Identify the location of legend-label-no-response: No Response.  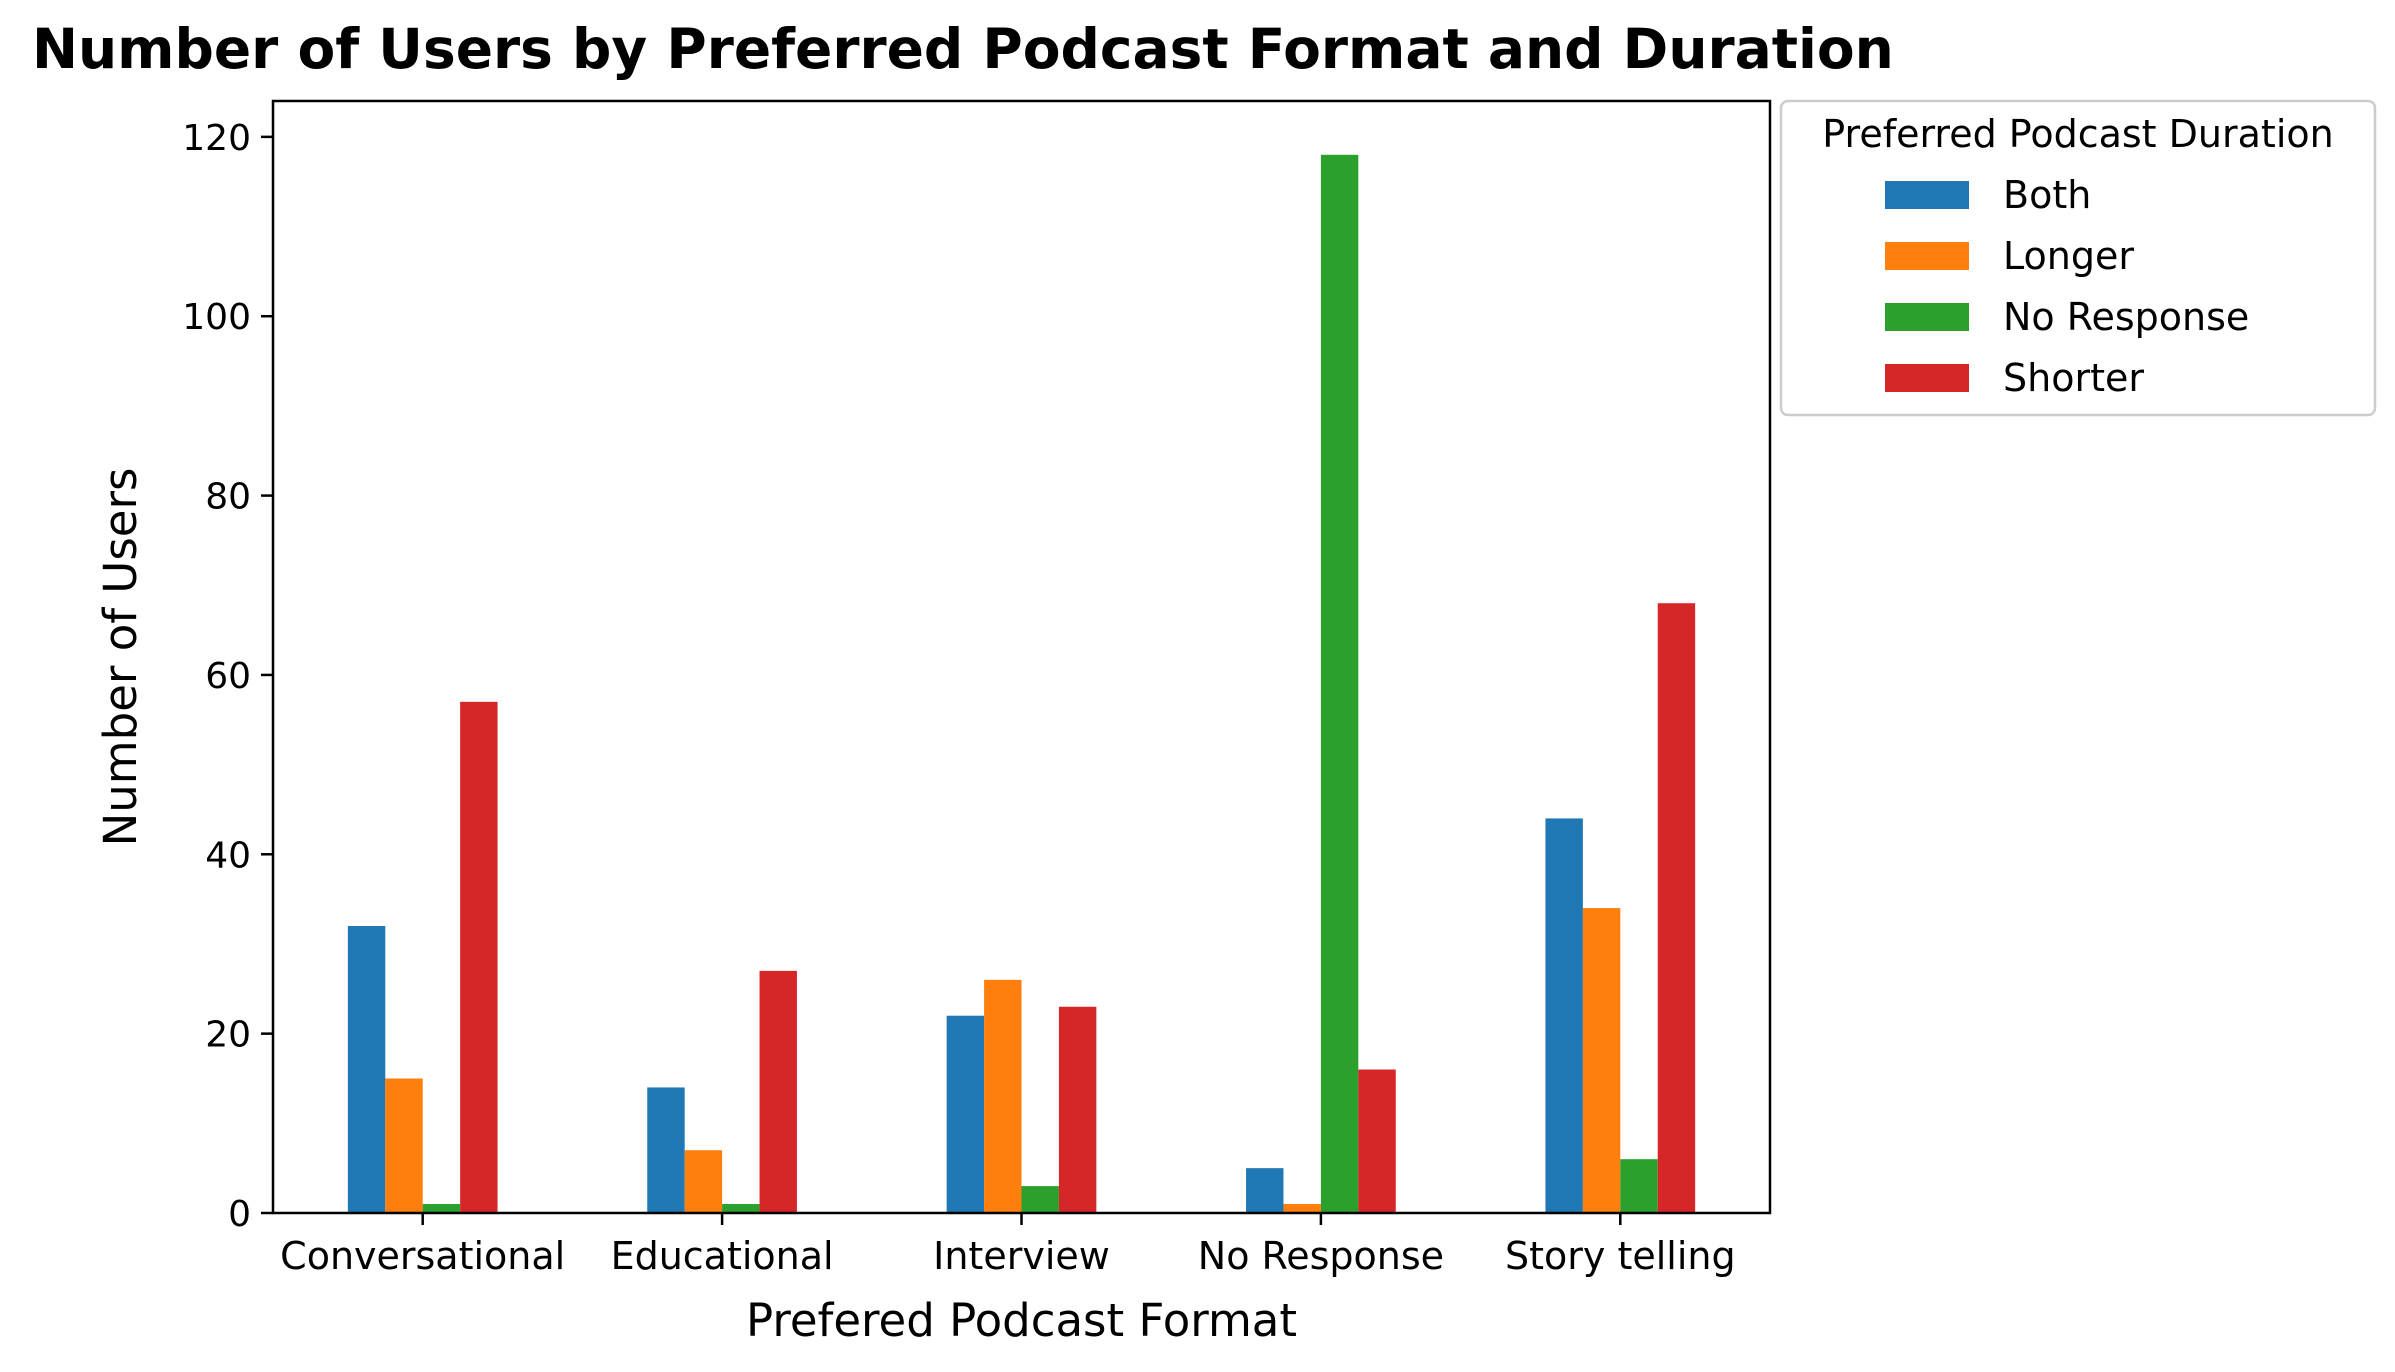
(2126, 317).